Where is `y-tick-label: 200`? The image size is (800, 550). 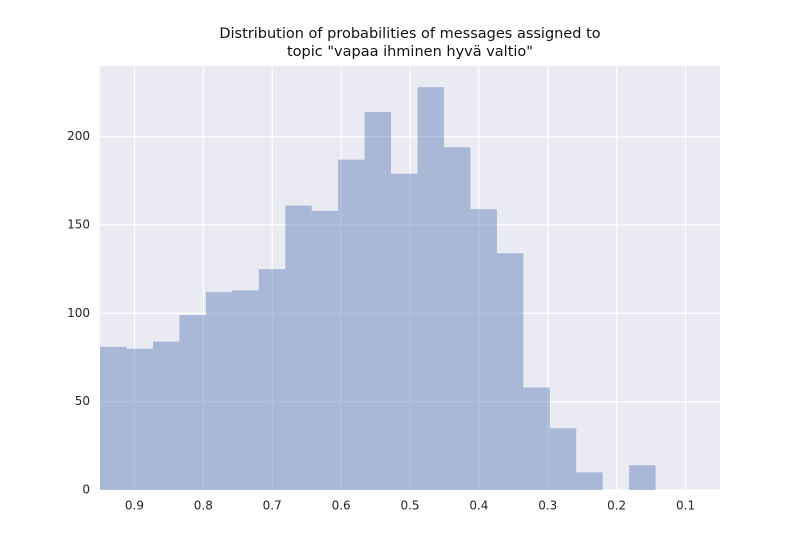
y-tick-label: 200 is located at coordinates (78, 136).